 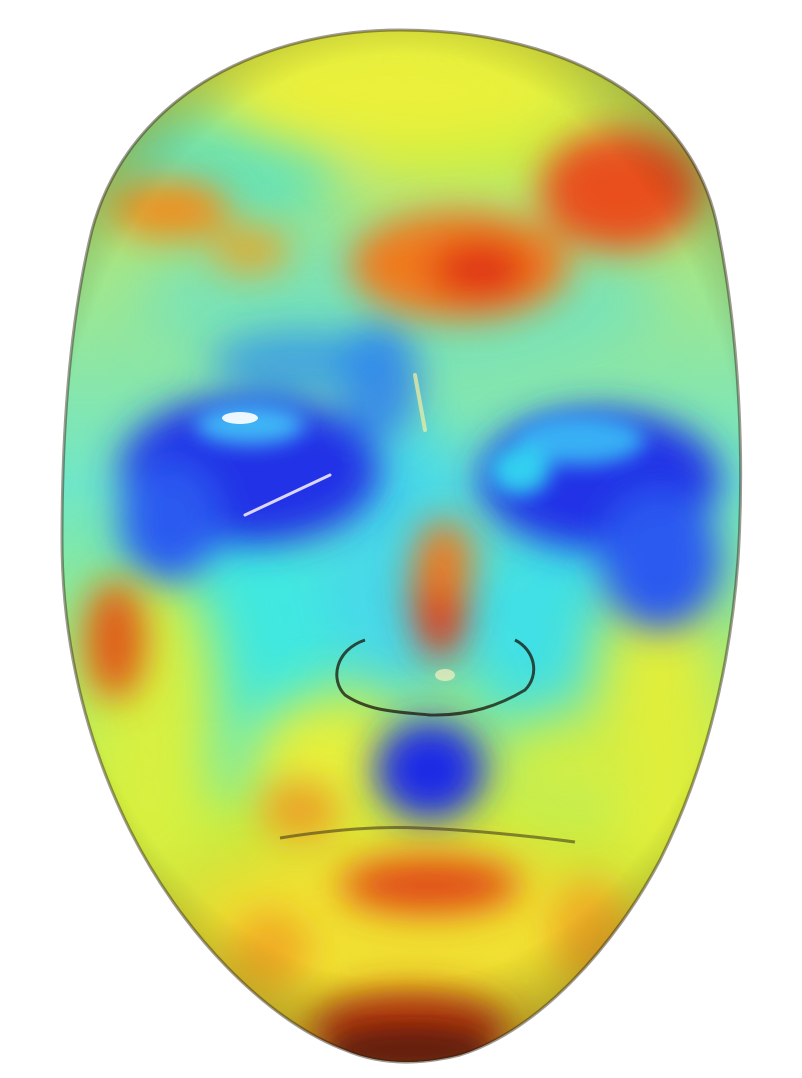 What do you see at coordinates (338, 527) in the screenshot?
I see `specular-highlights` at bounding box center [338, 527].